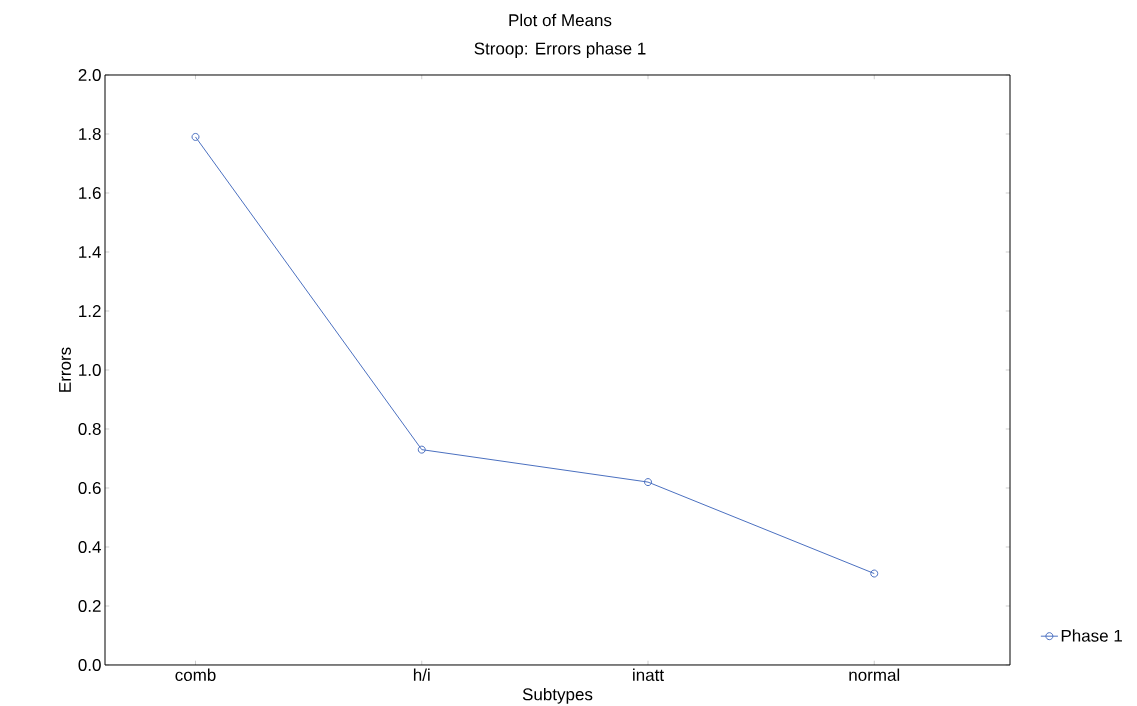 Image resolution: width=1137 pixels, height=706 pixels. What do you see at coordinates (195, 675) in the screenshot?
I see `x-tick-label: comb` at bounding box center [195, 675].